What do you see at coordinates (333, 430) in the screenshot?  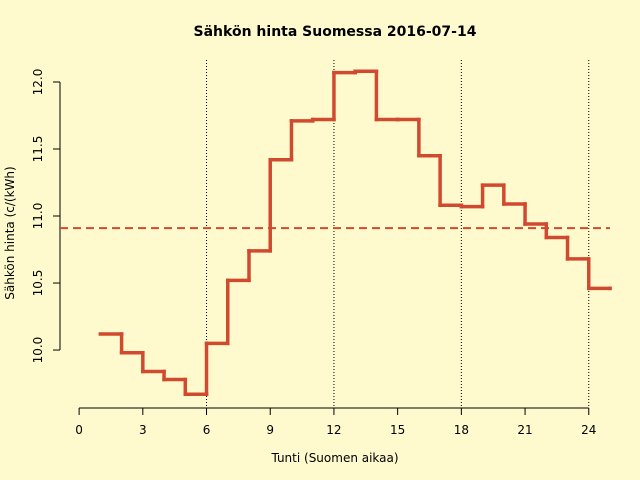 I see `x-tick-label: 12` at bounding box center [333, 430].